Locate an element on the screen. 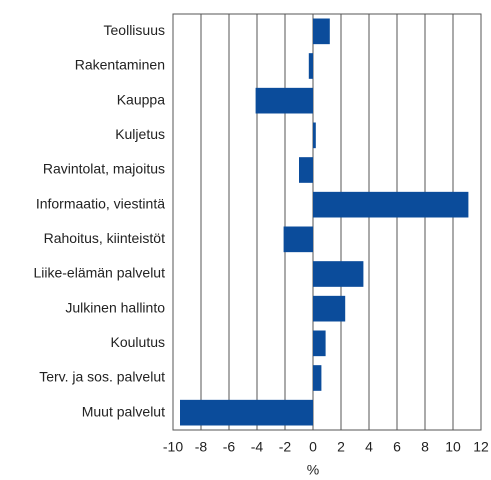 The image size is (491, 480). y-tick-label: Kuljetus is located at coordinates (140, 134).